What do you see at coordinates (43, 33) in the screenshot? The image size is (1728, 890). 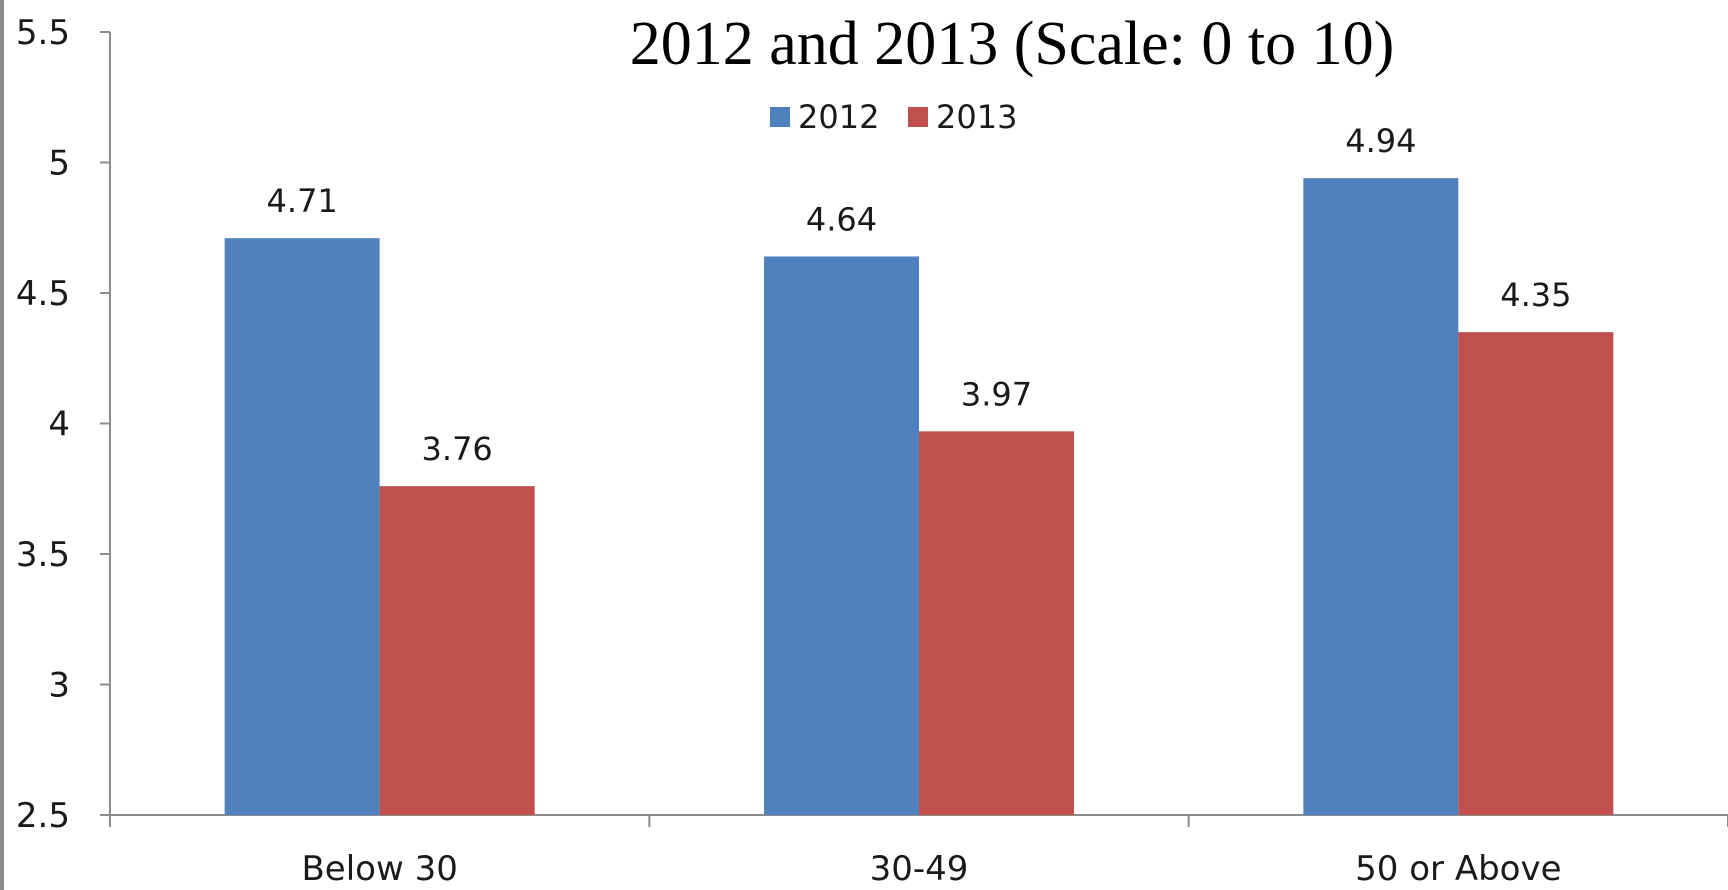 I see `y-tick-label: 5.5` at bounding box center [43, 33].